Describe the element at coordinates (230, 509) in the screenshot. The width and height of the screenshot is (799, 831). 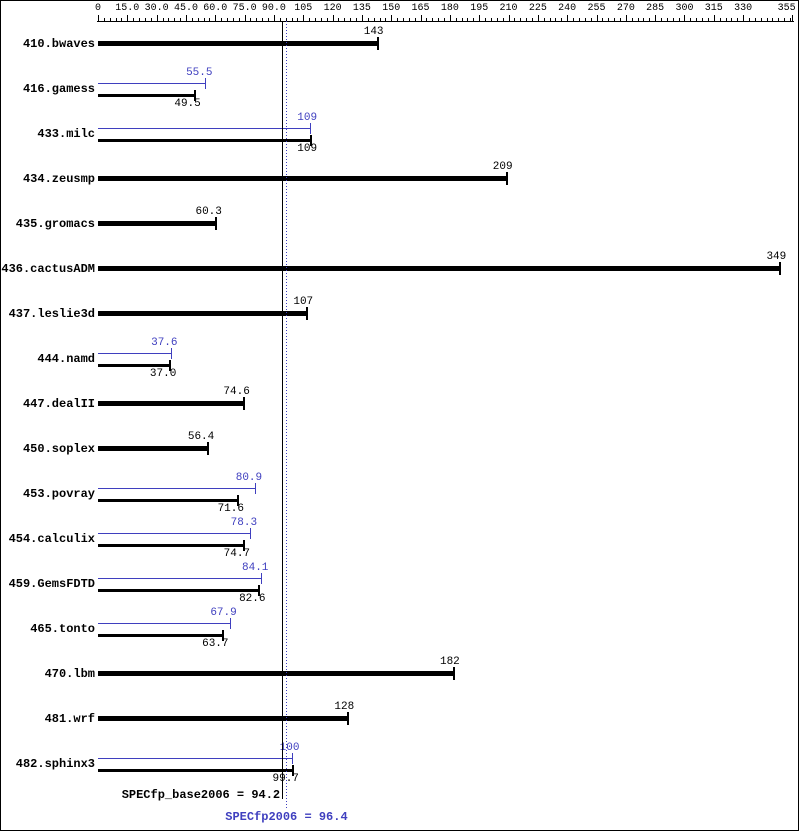
I see `base-value-label: 71.6` at that location.